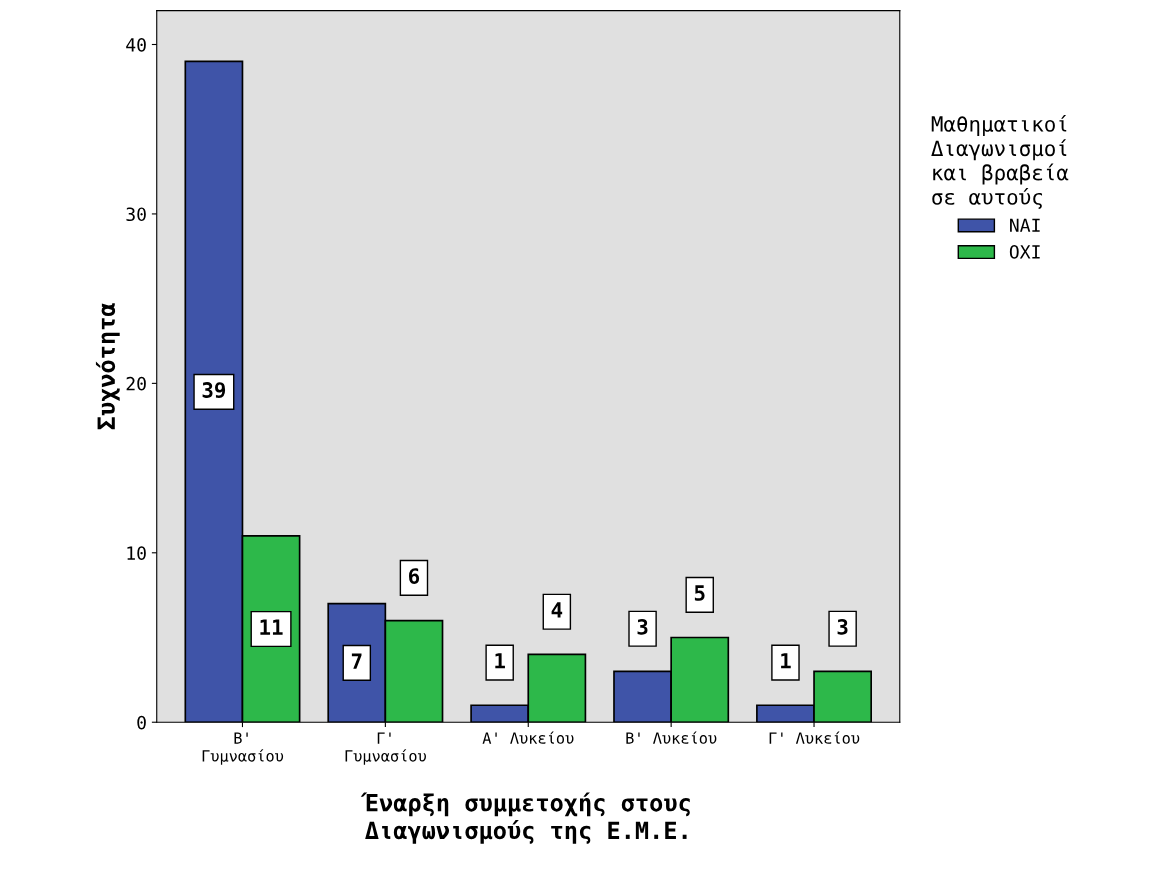  What do you see at coordinates (699, 593) in the screenshot?
I see `data-label: 5` at bounding box center [699, 593].